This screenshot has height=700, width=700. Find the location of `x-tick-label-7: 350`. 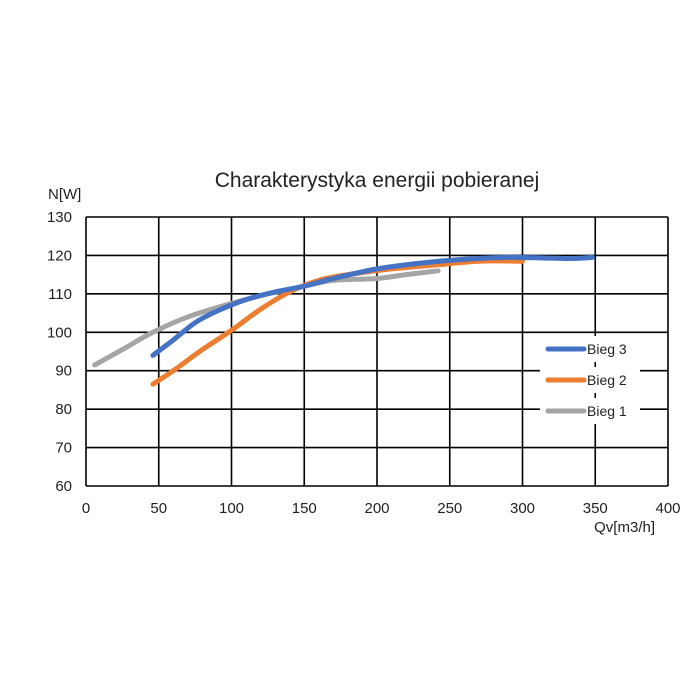

x-tick-label-7: 350 is located at coordinates (595, 508).